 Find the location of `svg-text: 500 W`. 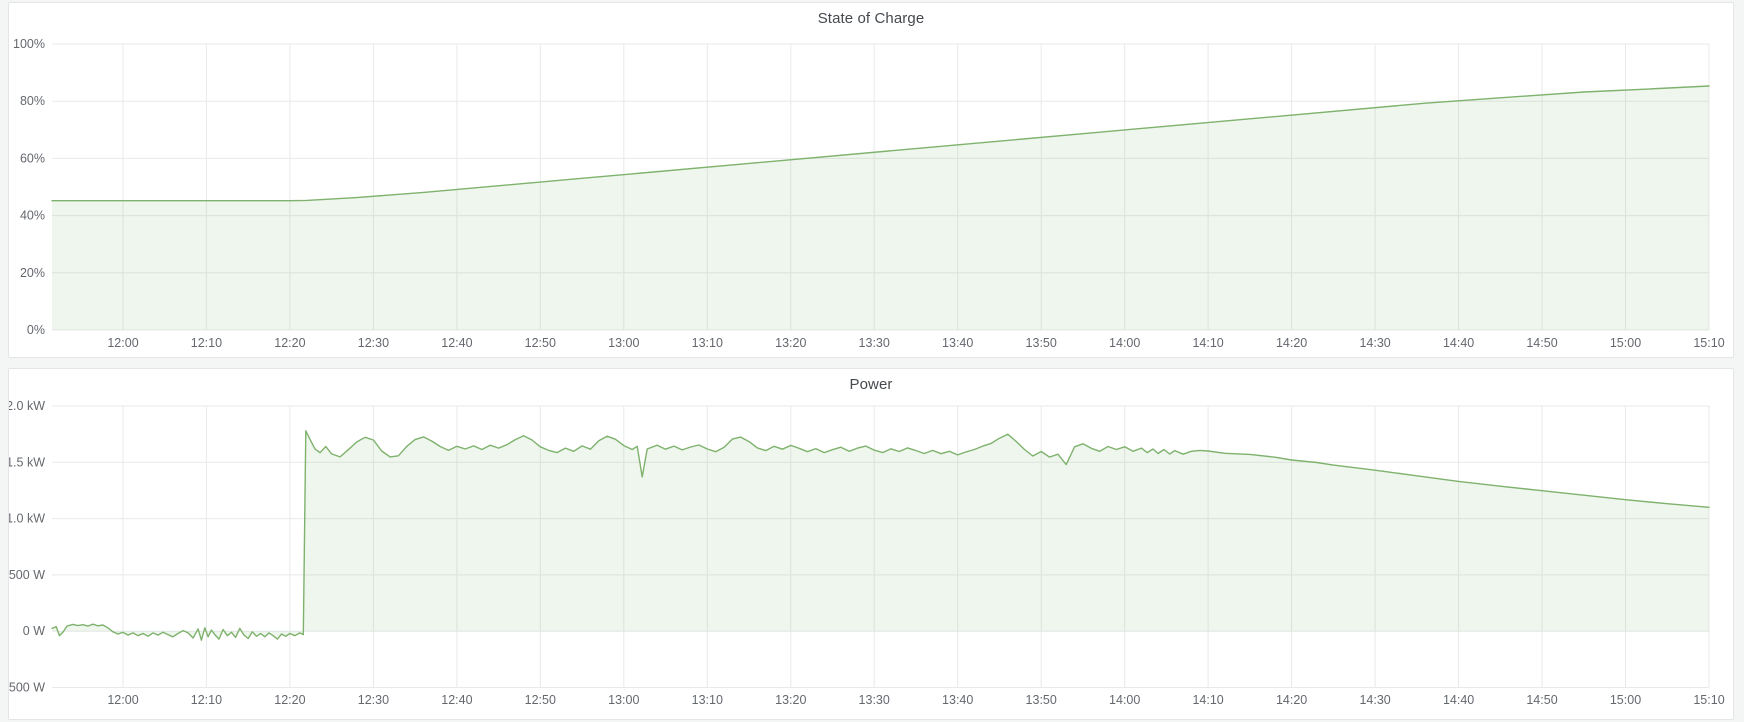

svg-text: 500 W is located at coordinates (27, 575).